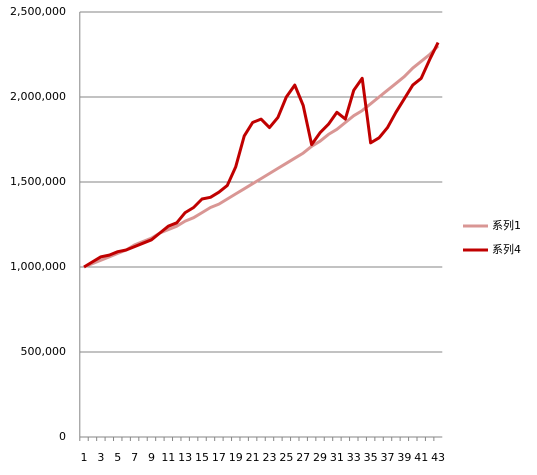  Describe the element at coordinates (38, 266) in the screenshot. I see `y-tick-label: 1,000,000` at that location.